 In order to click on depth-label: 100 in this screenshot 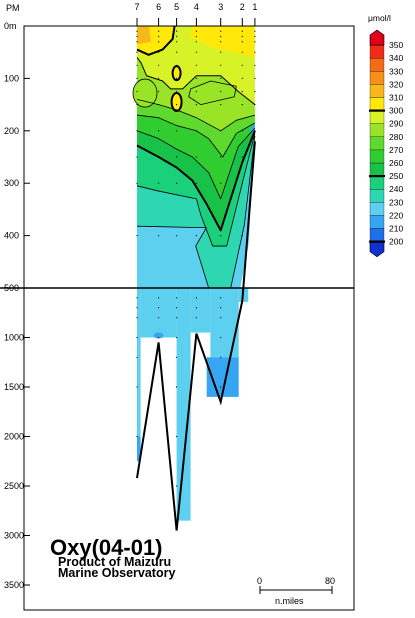, I will do `click(11, 78)`.